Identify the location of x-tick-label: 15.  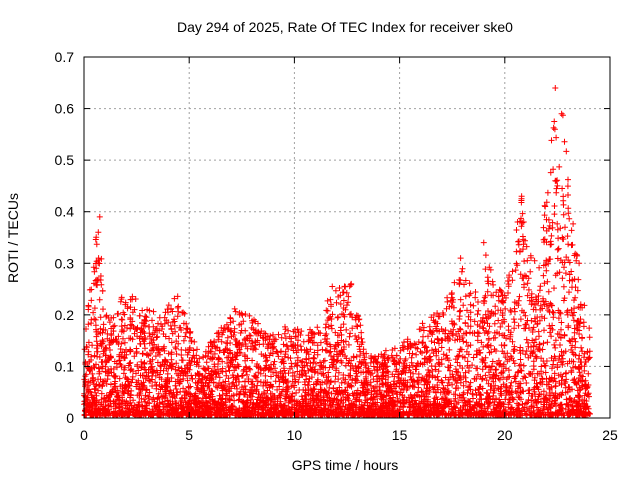
(400, 435).